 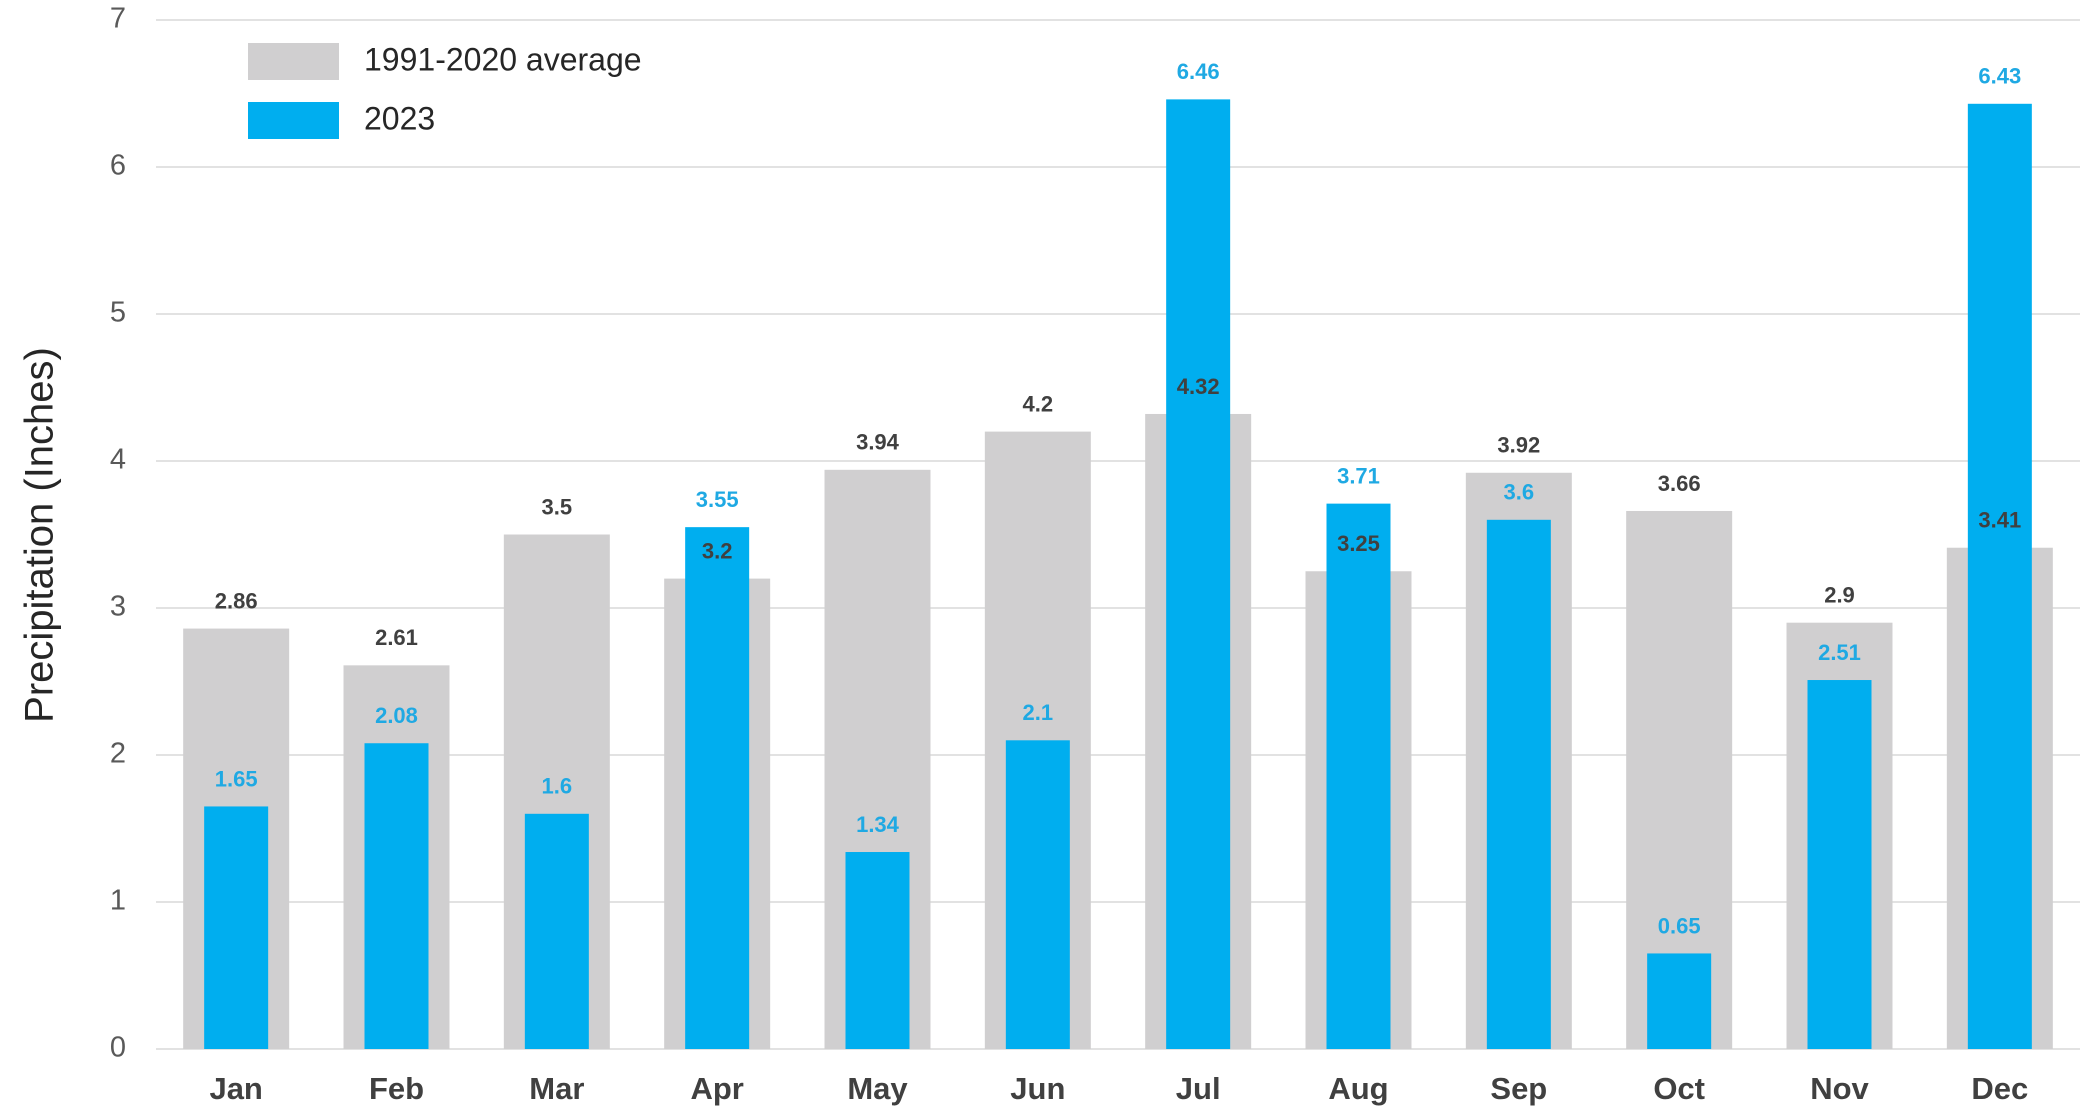 What do you see at coordinates (1038, 403) in the screenshot?
I see `data-label: 4.2` at bounding box center [1038, 403].